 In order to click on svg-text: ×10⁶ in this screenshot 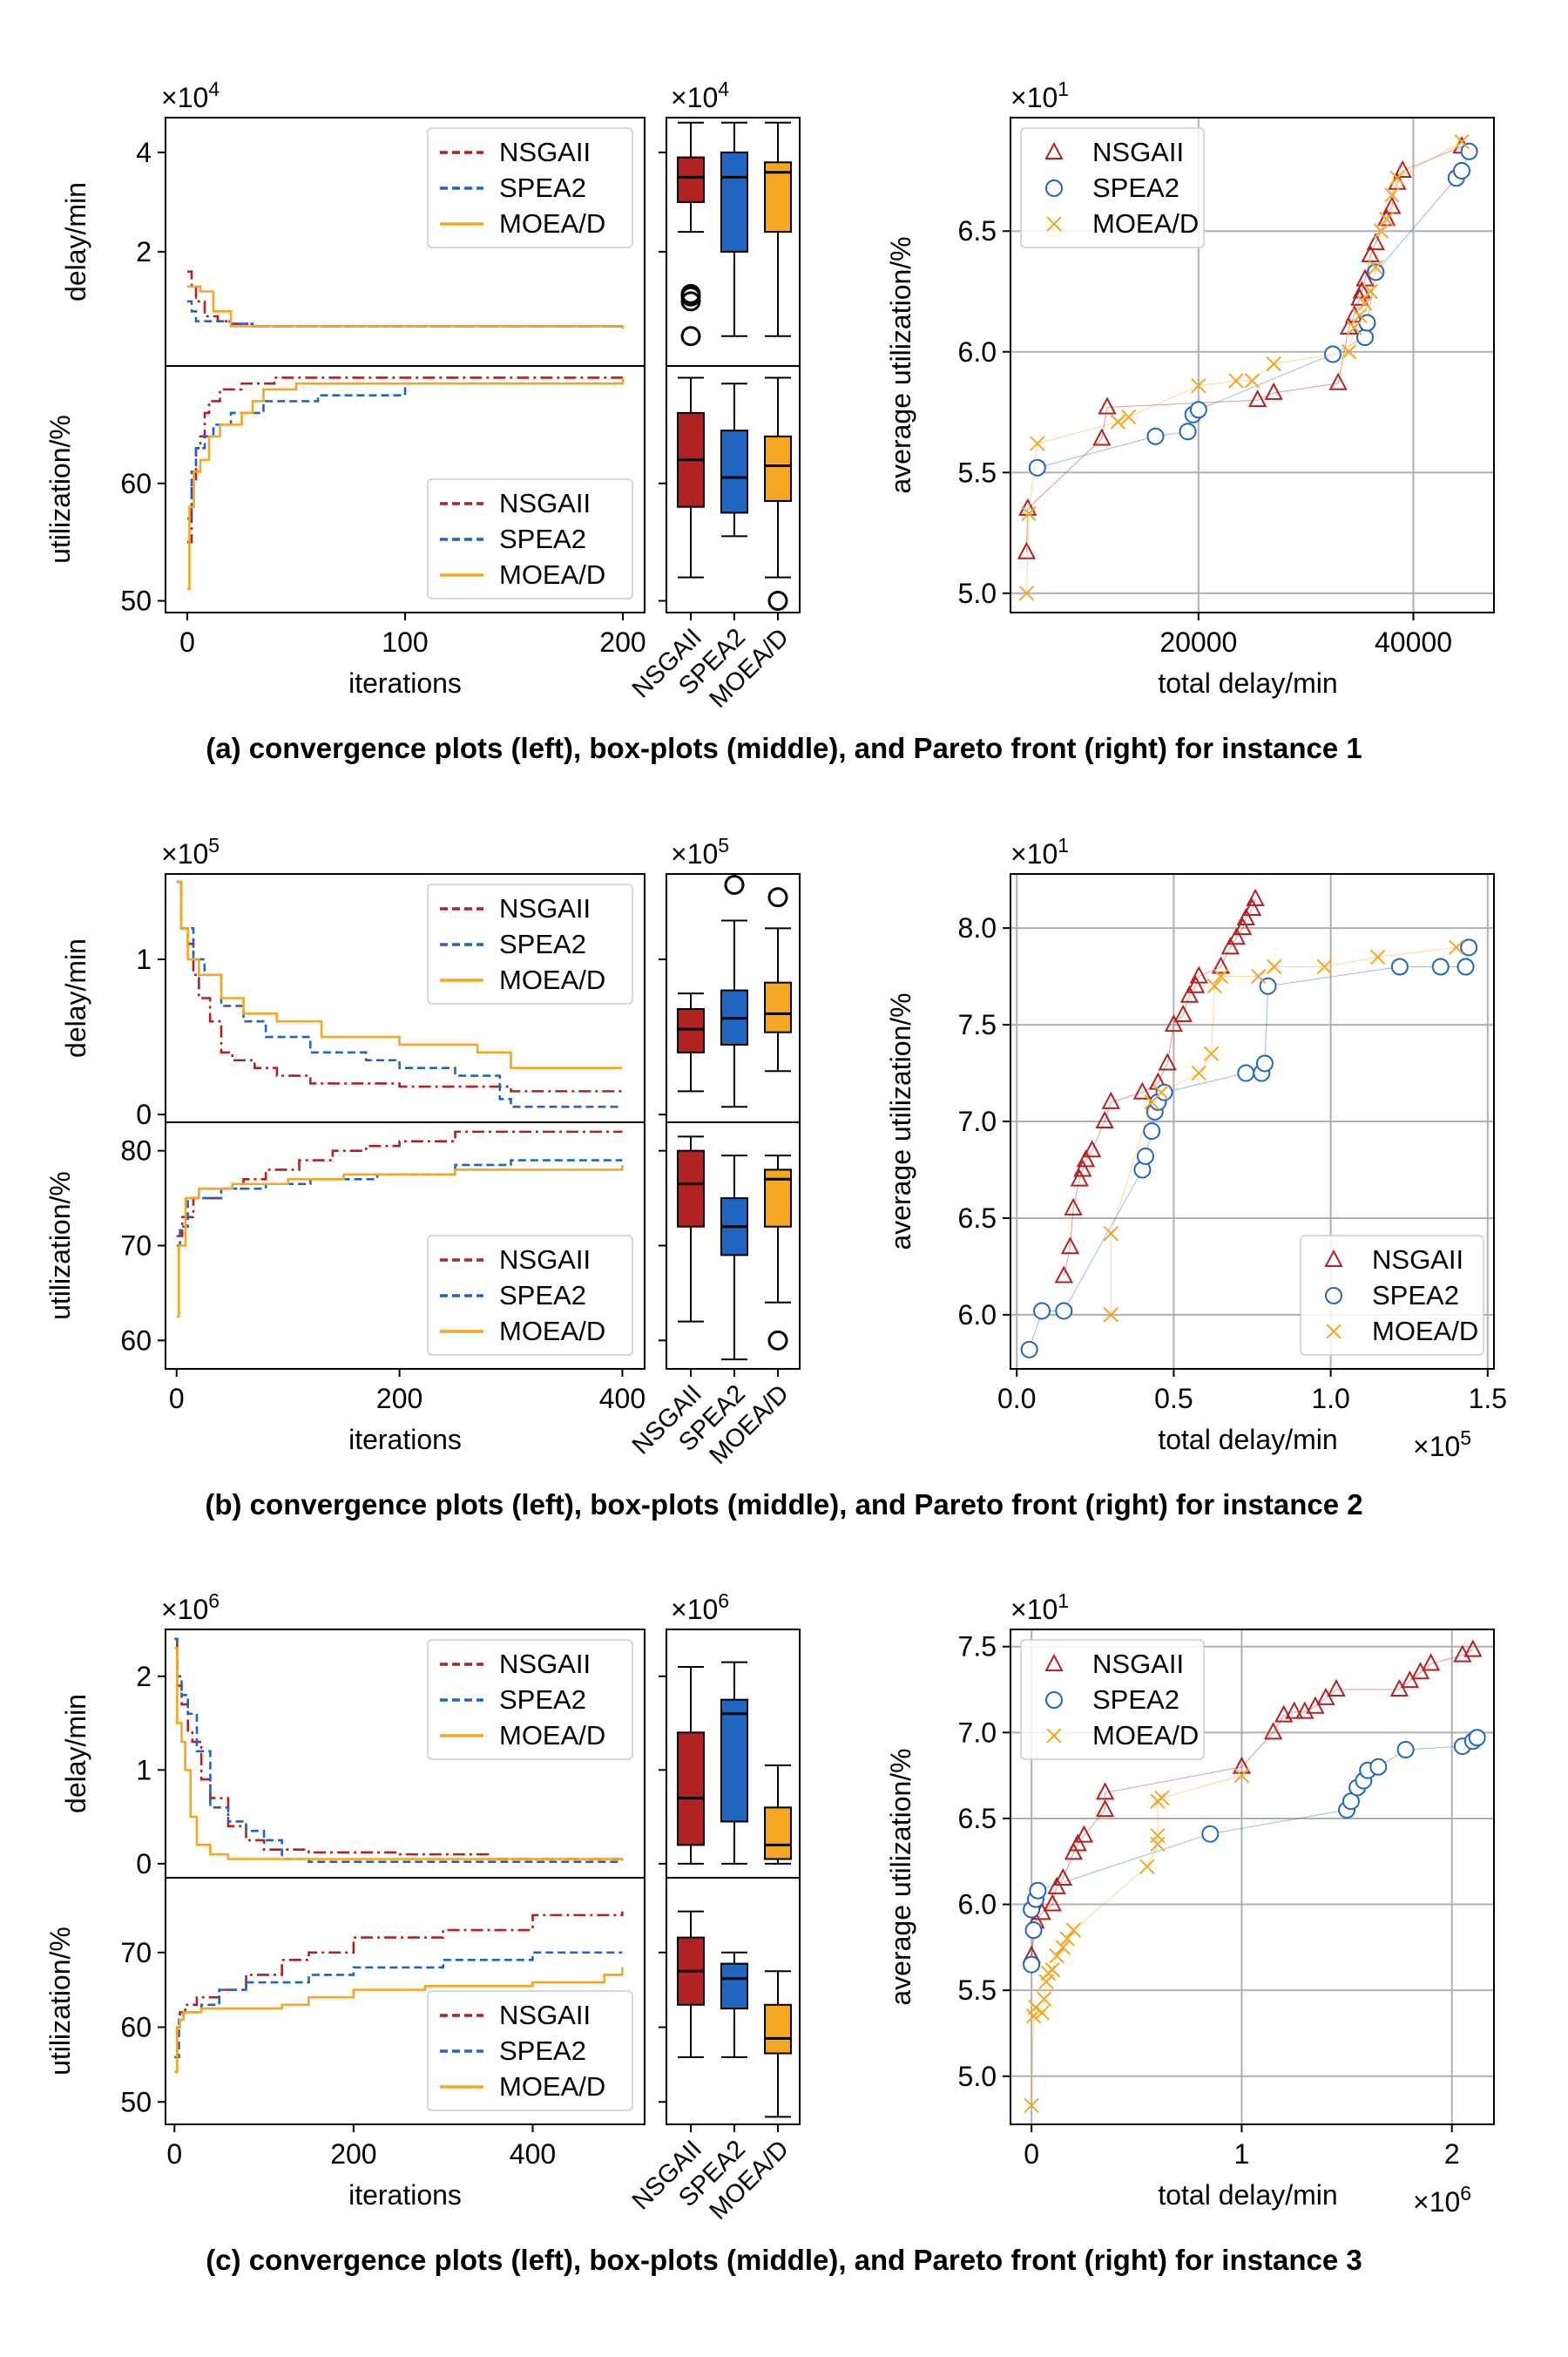, I will do `click(1442, 2200)`.